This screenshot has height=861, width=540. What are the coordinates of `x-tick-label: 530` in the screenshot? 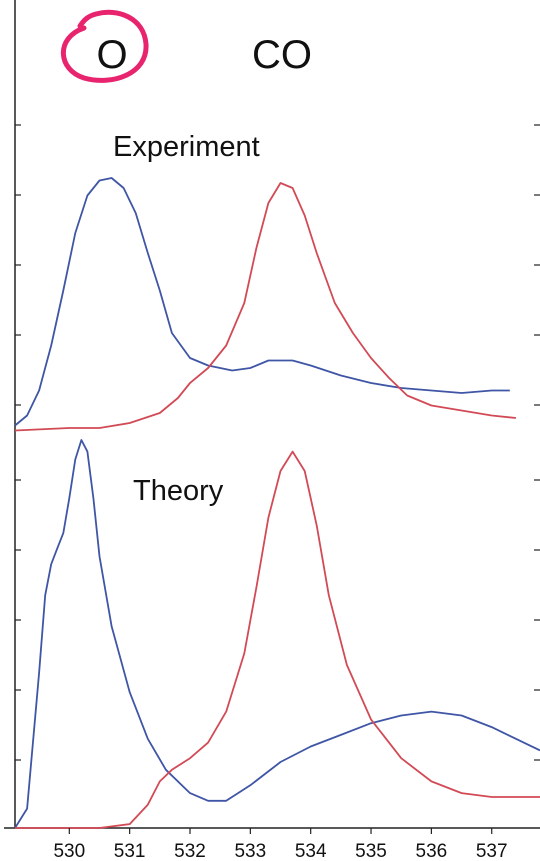 It's located at (69, 851).